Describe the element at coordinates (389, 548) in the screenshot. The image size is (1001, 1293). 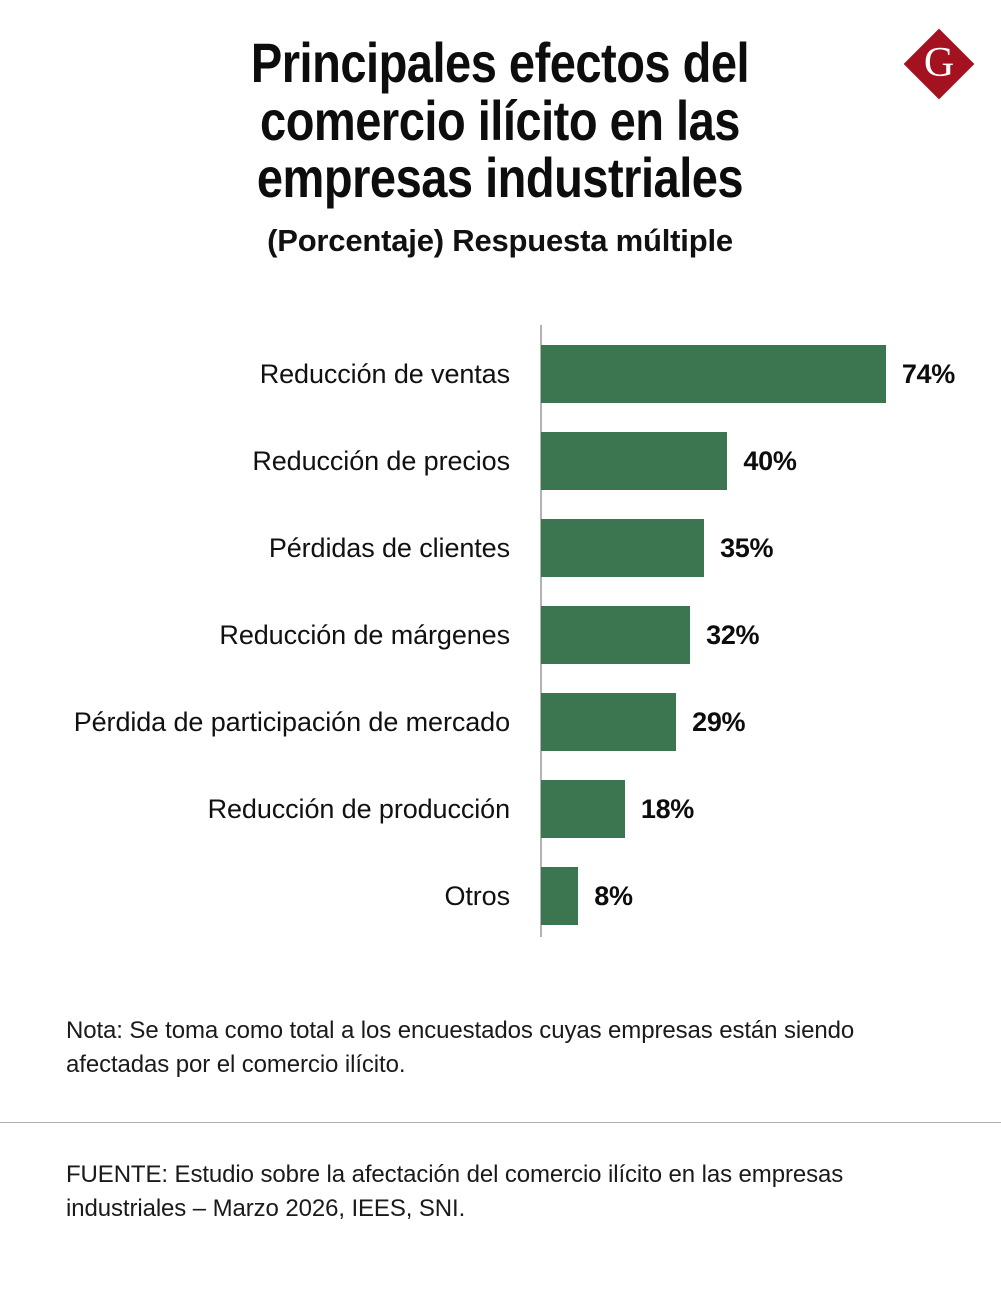
I see `category-label: Pérdidas de clientes` at that location.